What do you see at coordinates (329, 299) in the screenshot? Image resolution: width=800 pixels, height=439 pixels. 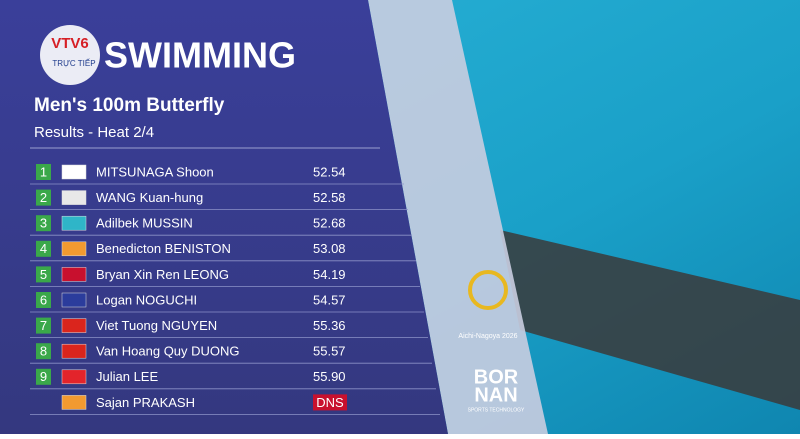 I see `time: 54.57` at bounding box center [329, 299].